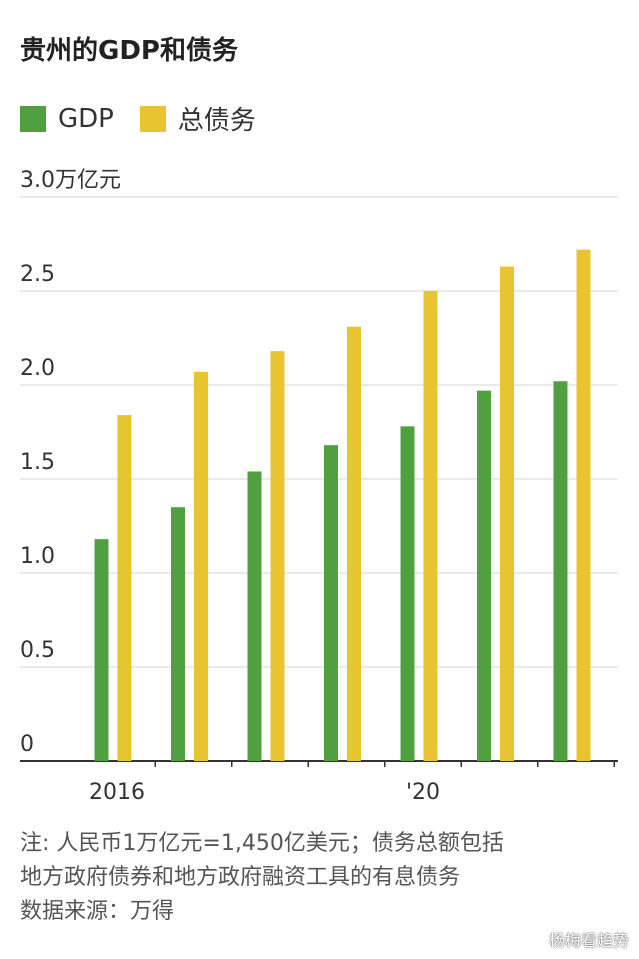  Describe the element at coordinates (33, 118) in the screenshot. I see `legend-swatch-gdp` at that location.